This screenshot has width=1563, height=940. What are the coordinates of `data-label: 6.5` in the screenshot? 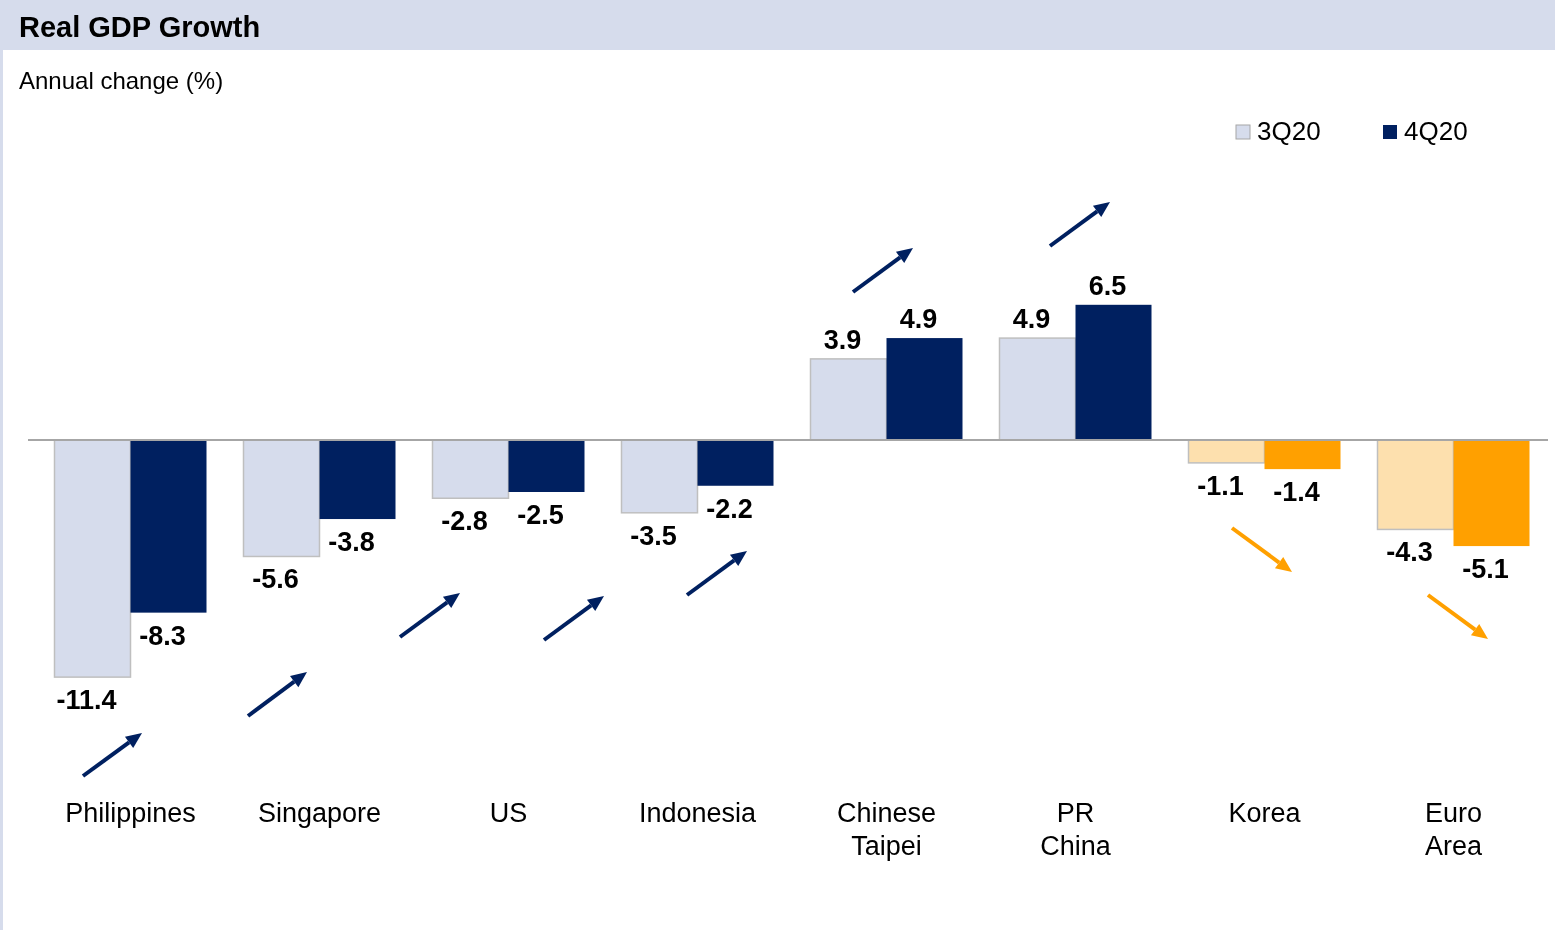 It's located at (1107, 285).